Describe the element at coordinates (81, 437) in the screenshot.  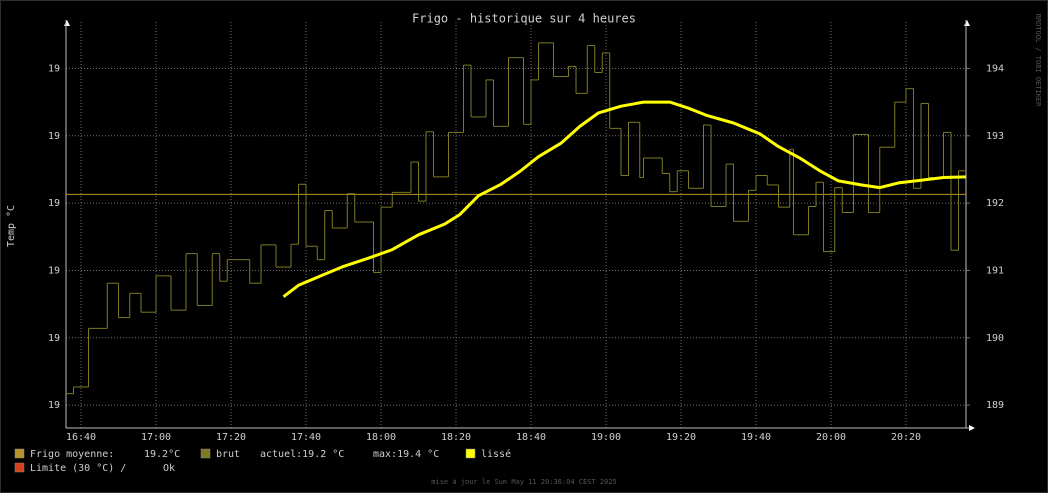
I see `x-tick-label: 16:40` at that location.